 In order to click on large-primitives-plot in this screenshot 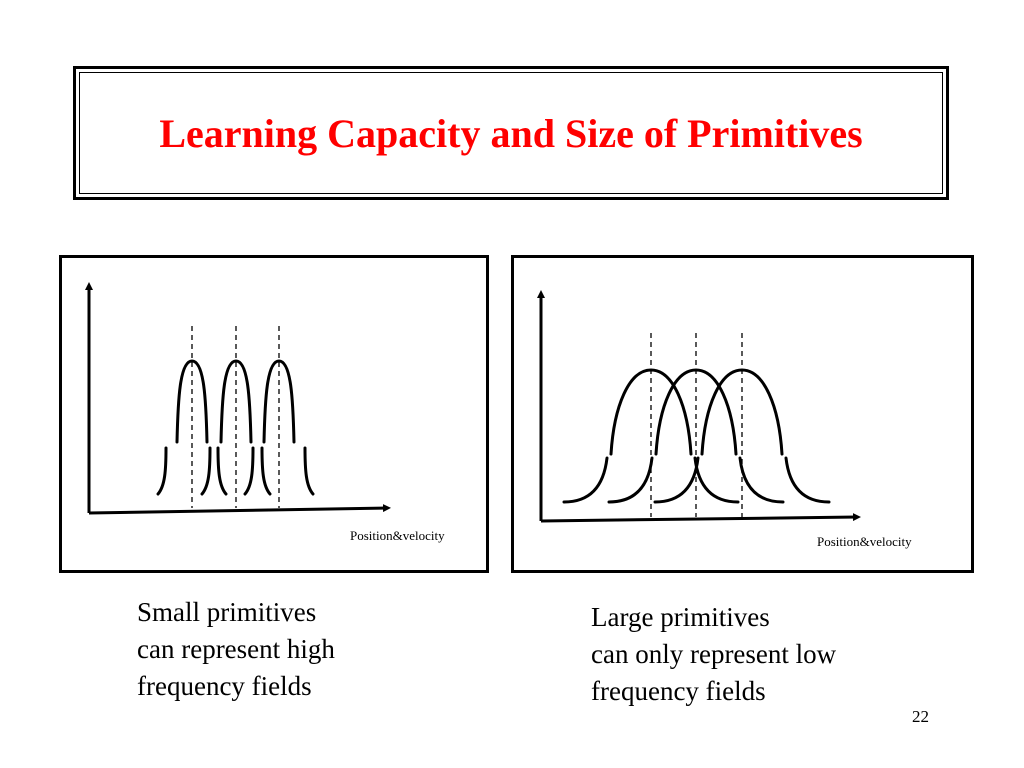, I will do `click(699, 406)`.